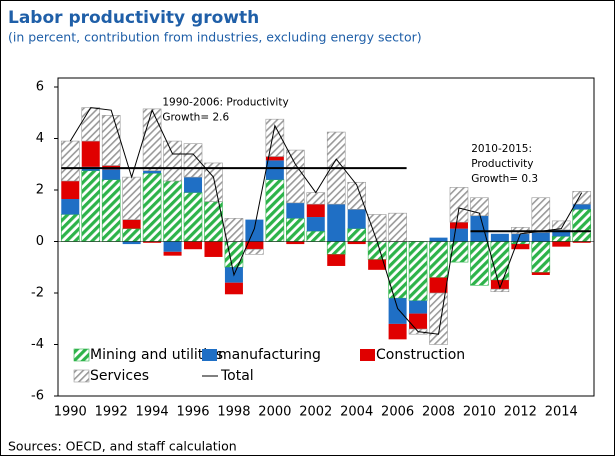 This screenshot has width=615, height=460. What do you see at coordinates (40, 138) in the screenshot?
I see `y-tick-label: 4` at bounding box center [40, 138].